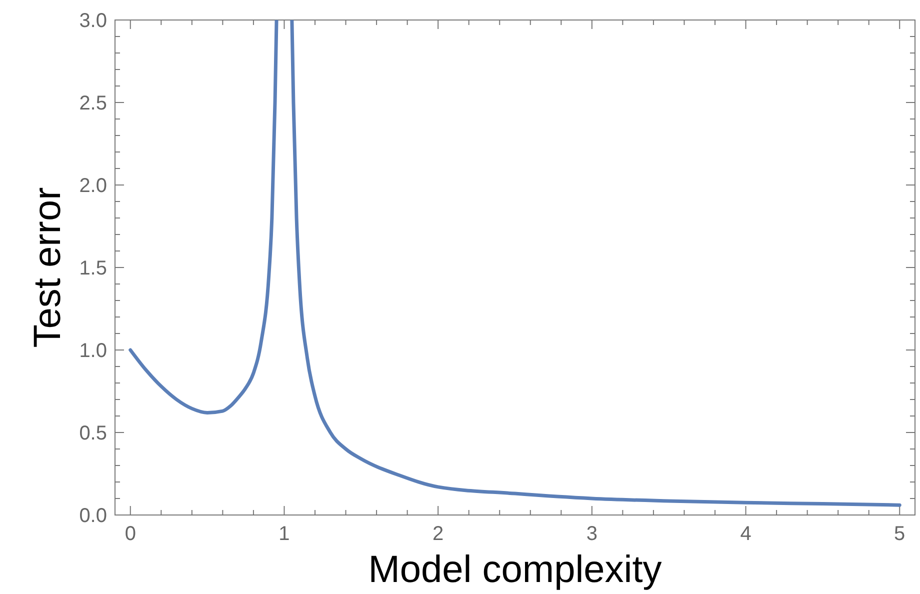 The width and height of the screenshot is (920, 594). Describe the element at coordinates (93, 103) in the screenshot. I see `y-tick-label: 2.5` at that location.